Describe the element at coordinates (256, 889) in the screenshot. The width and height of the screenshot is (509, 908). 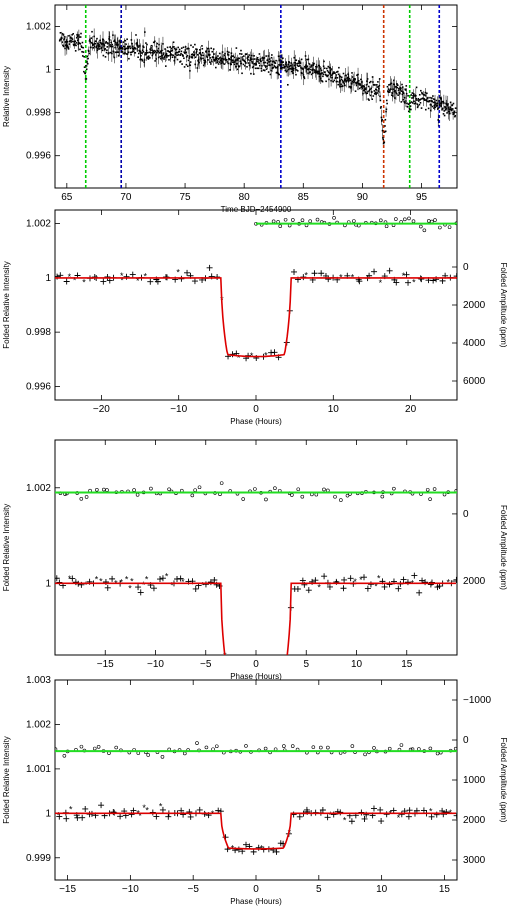
I see `x-tick-label: 0` at that location.